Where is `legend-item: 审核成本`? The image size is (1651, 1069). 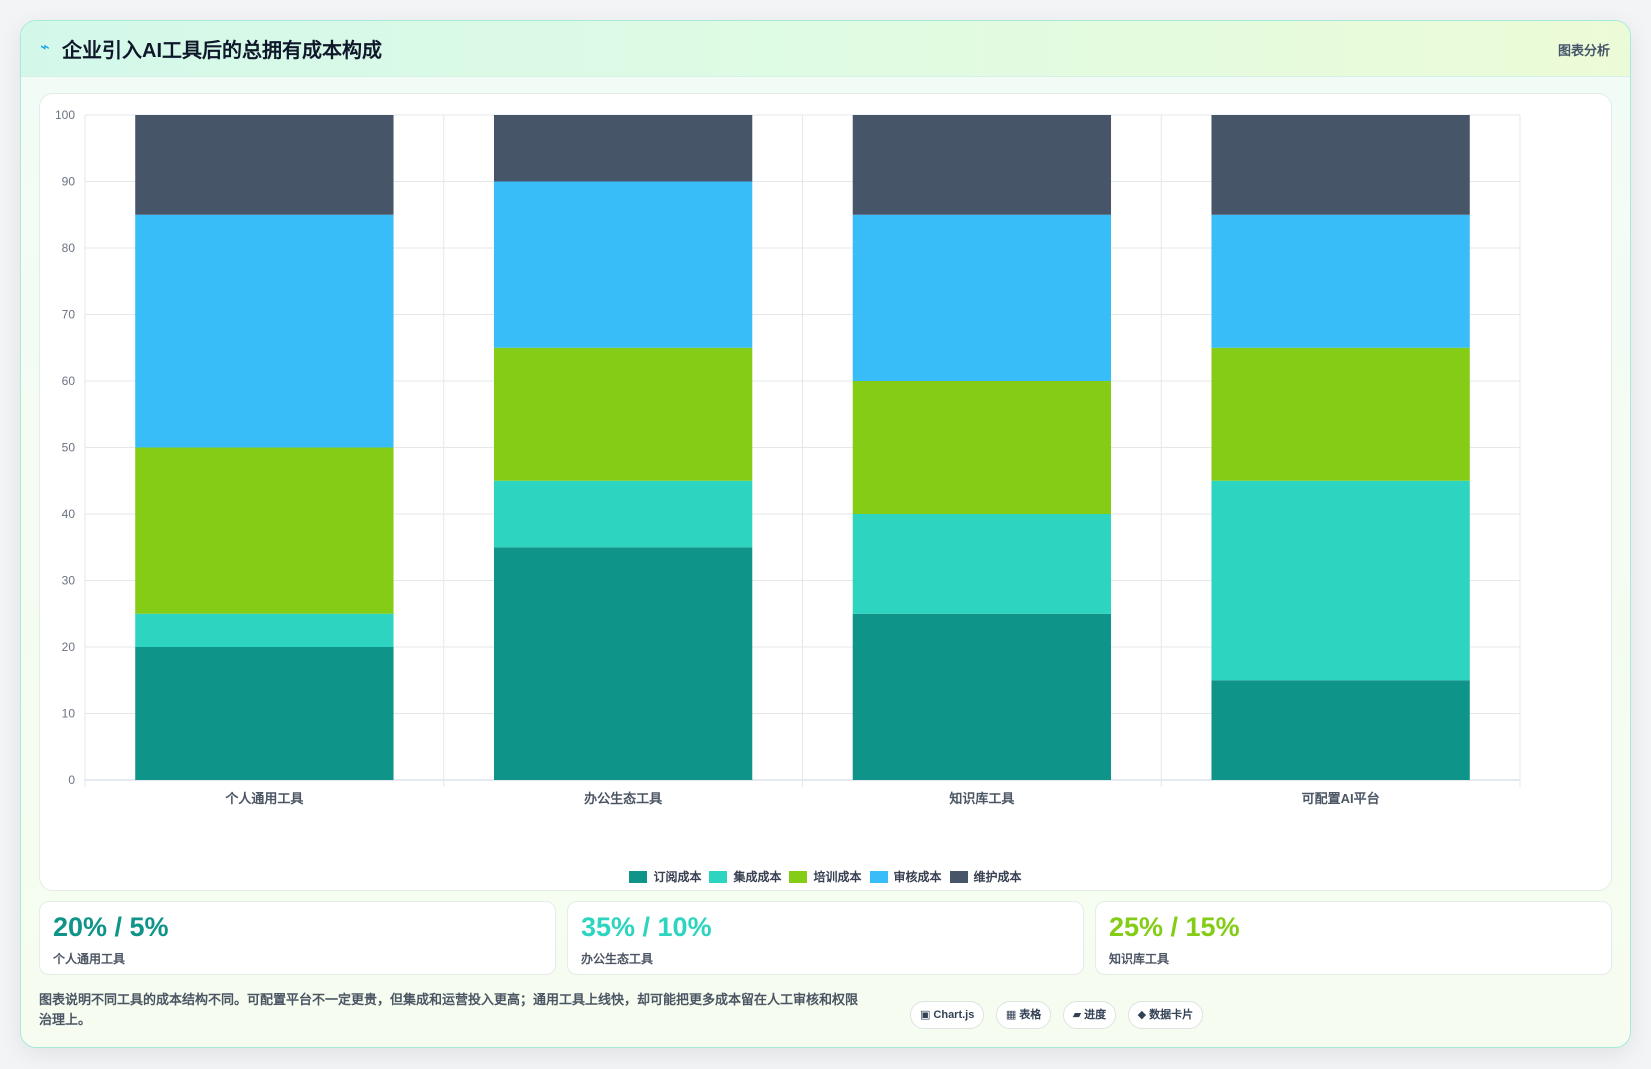 legend-item: 审核成本 is located at coordinates (905, 876).